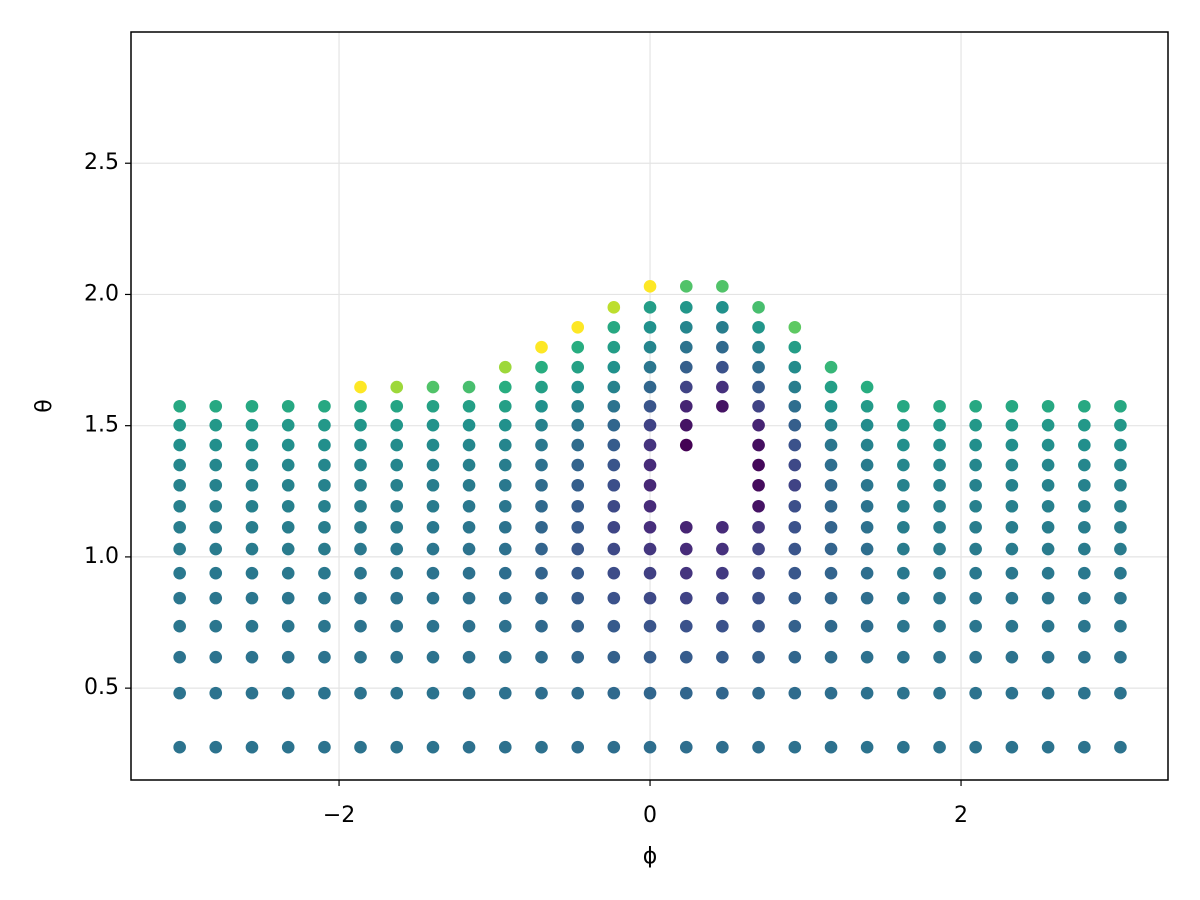  I want to click on y-tick-label: 0.5, so click(101, 687).